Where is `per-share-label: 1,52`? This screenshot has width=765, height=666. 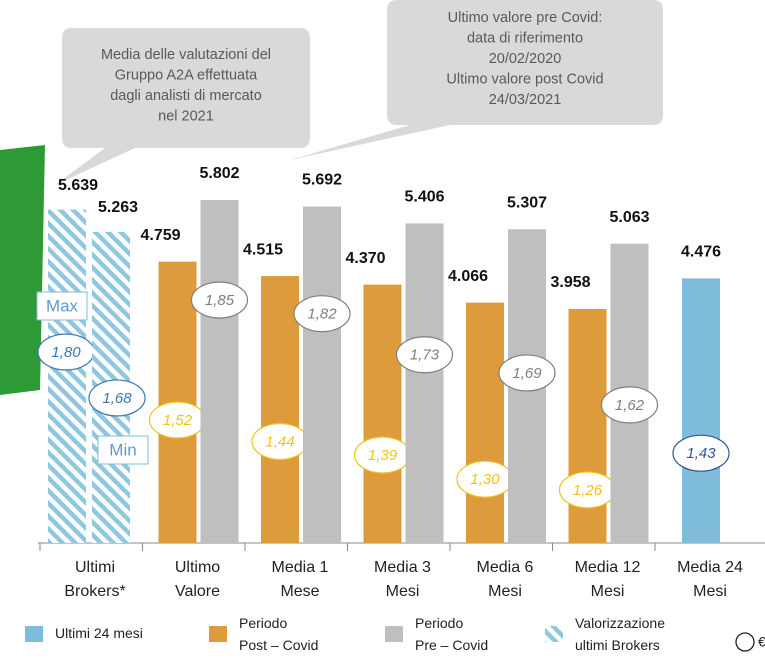 per-share-label: 1,52 is located at coordinates (178, 420).